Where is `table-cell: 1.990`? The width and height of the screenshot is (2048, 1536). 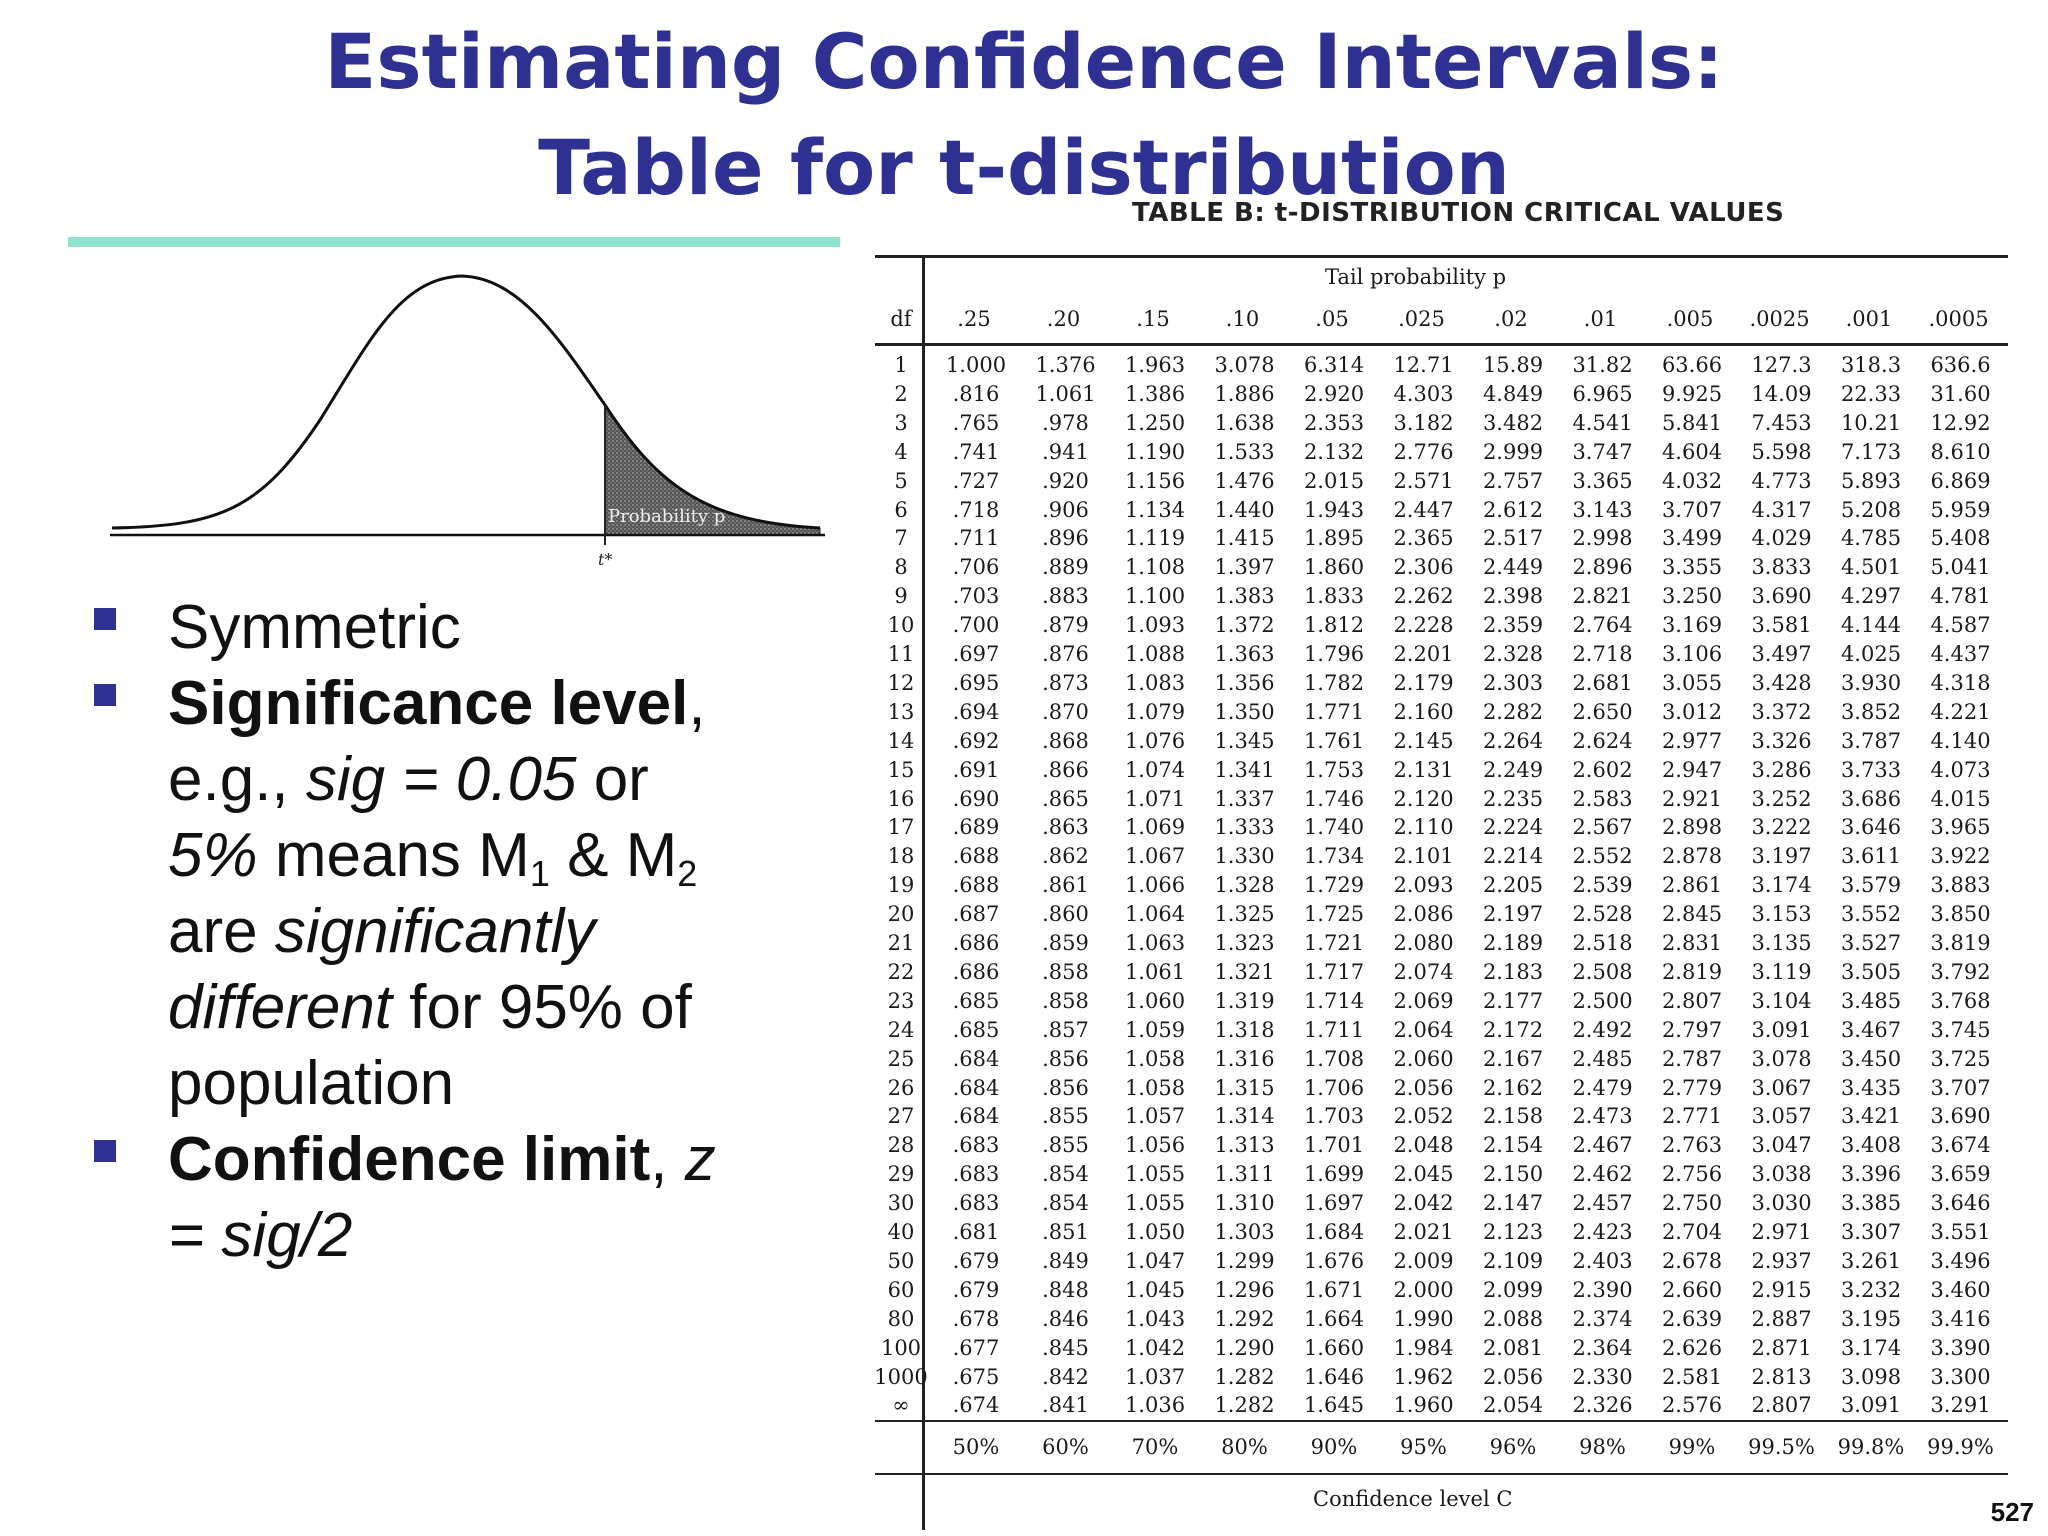 table-cell: 1.990 is located at coordinates (1423, 1318).